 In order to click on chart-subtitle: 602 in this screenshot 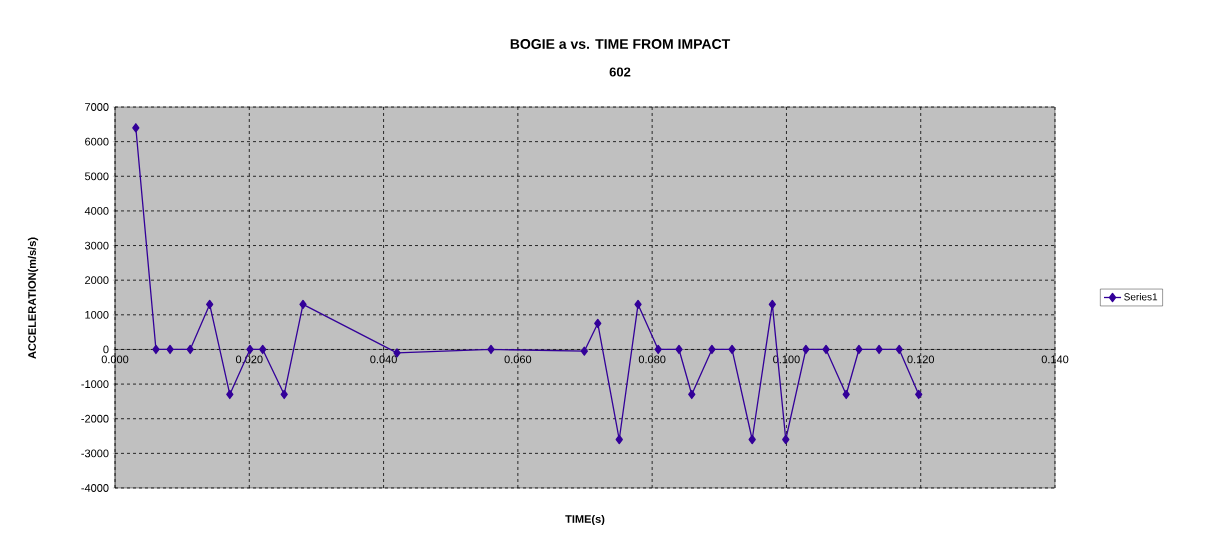, I will do `click(620, 72)`.